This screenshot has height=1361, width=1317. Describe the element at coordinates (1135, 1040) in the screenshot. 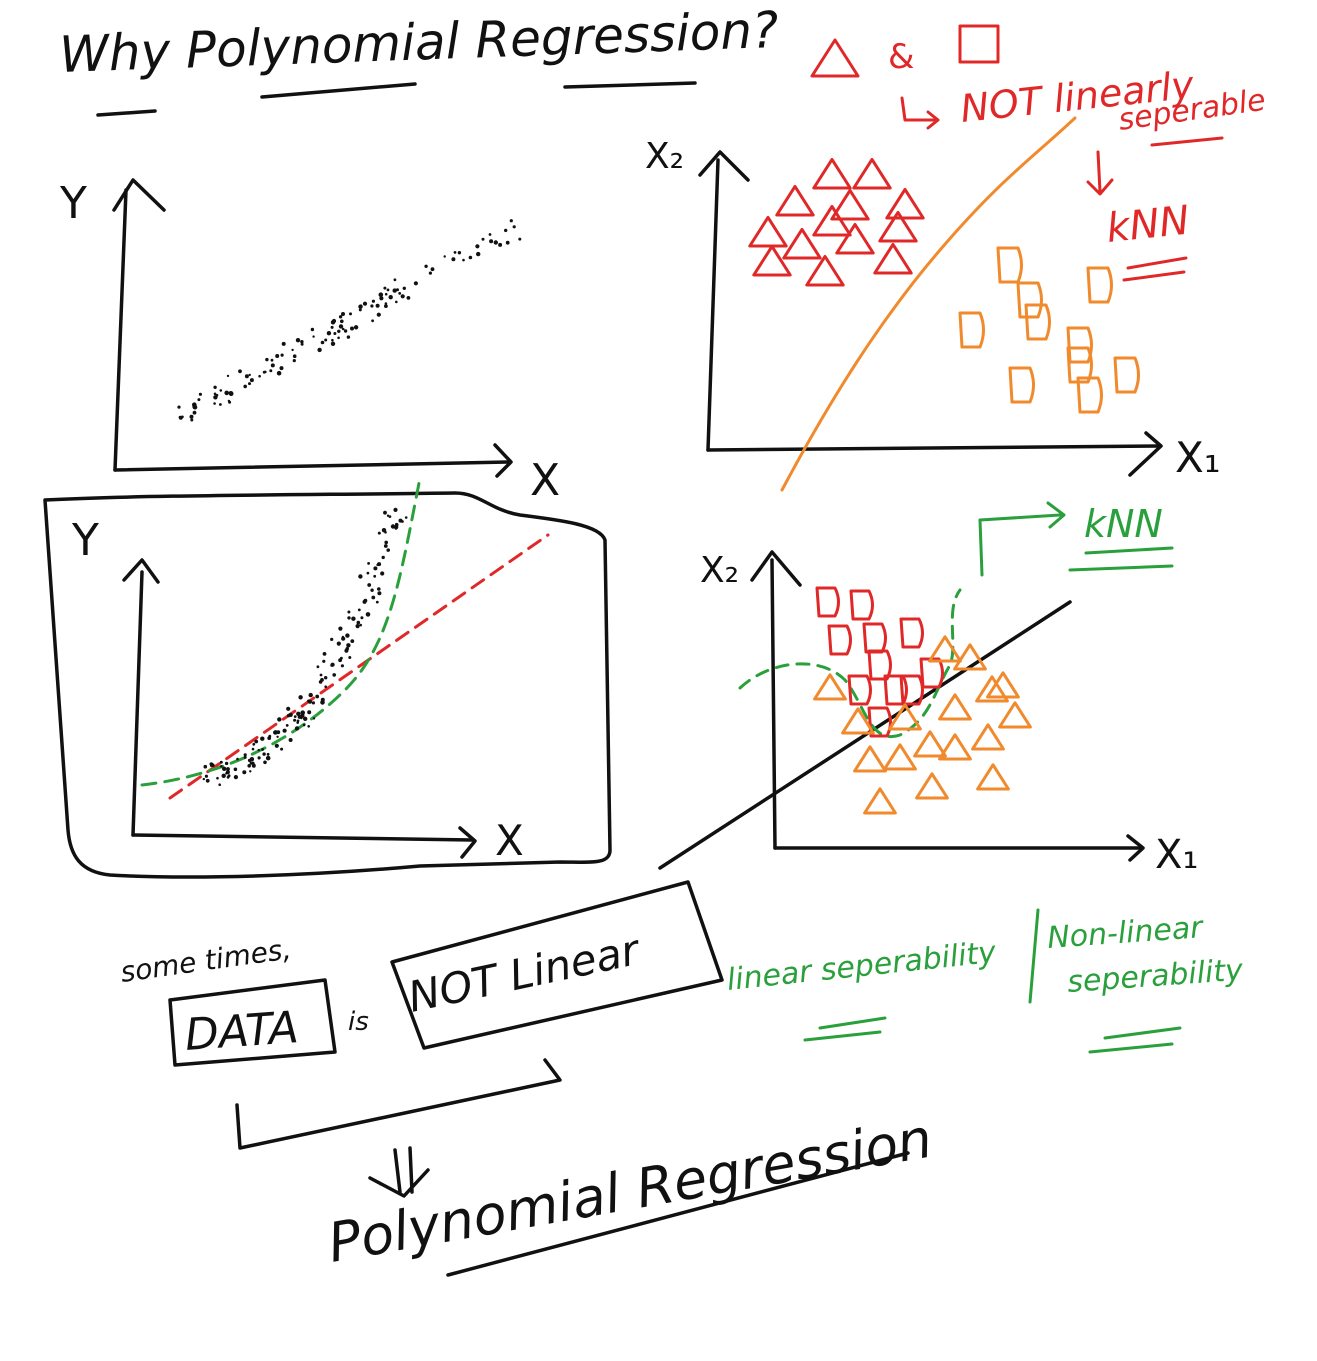

I see `nonlinear-separability-underline` at that location.